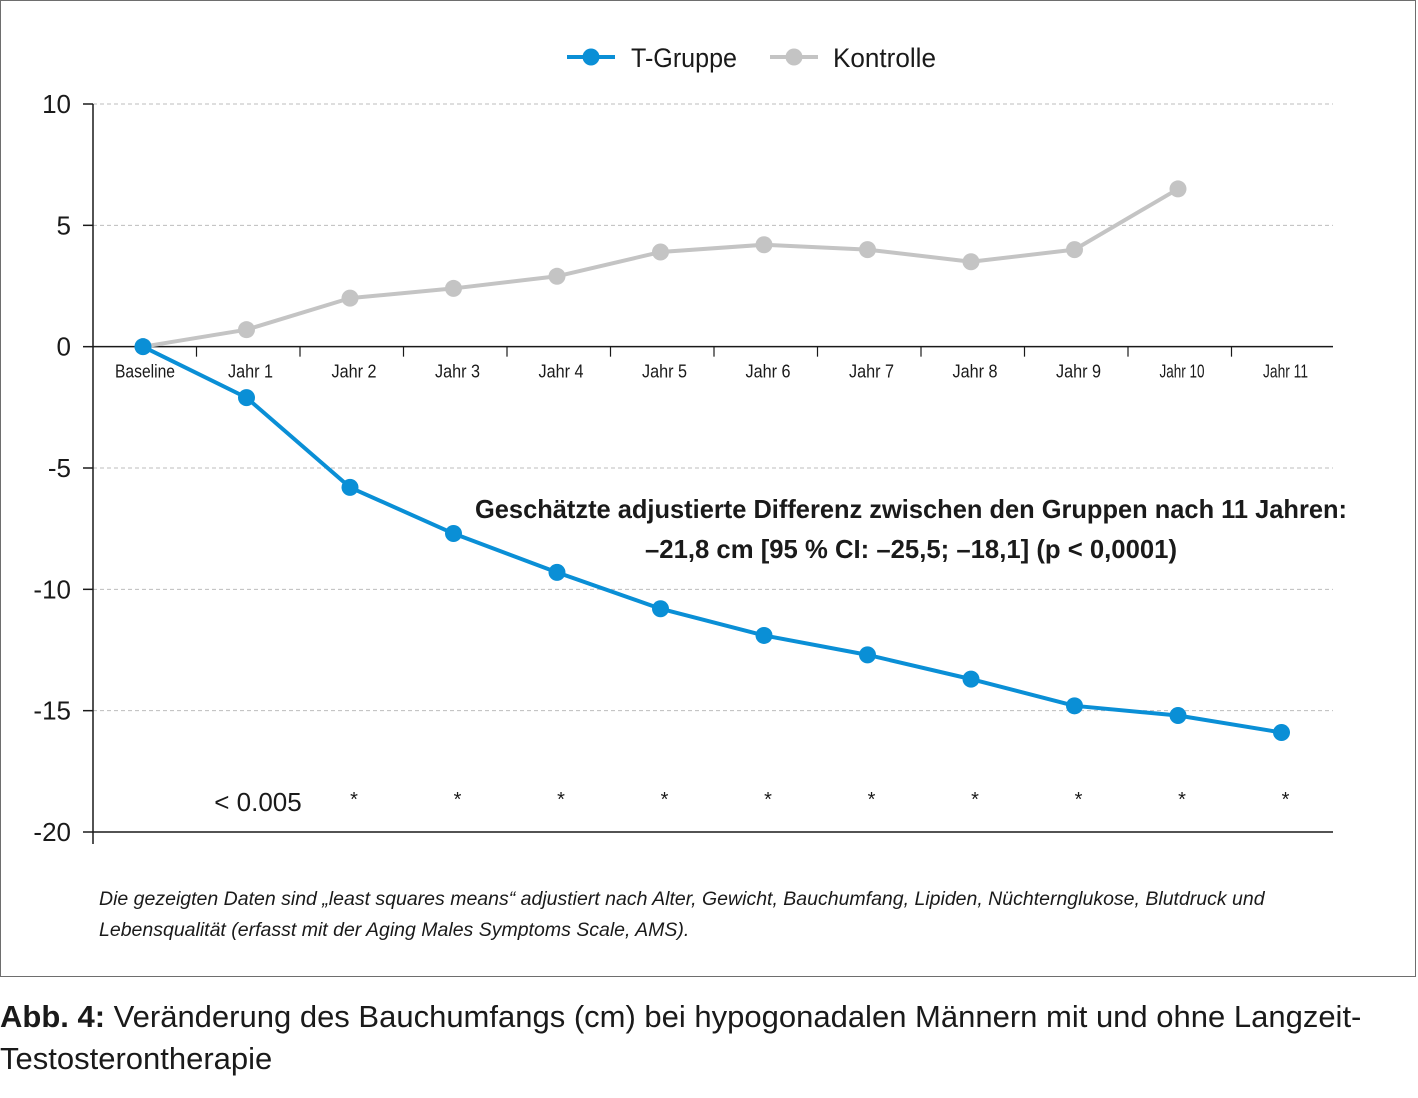 Image resolution: width=1418 pixels, height=1098 pixels. I want to click on x-tick-label: Jahr 2, so click(354, 372).